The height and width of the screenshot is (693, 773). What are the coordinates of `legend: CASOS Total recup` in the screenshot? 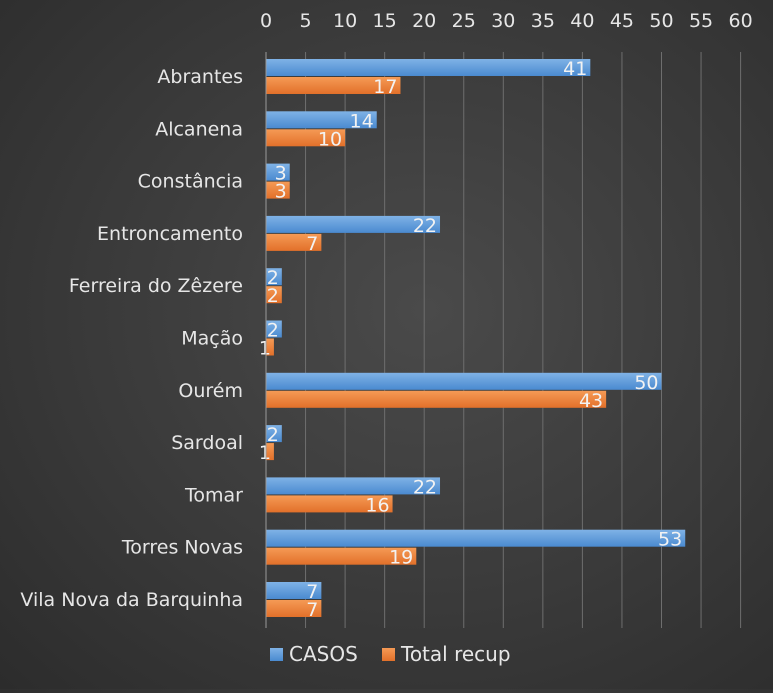 It's located at (390, 654).